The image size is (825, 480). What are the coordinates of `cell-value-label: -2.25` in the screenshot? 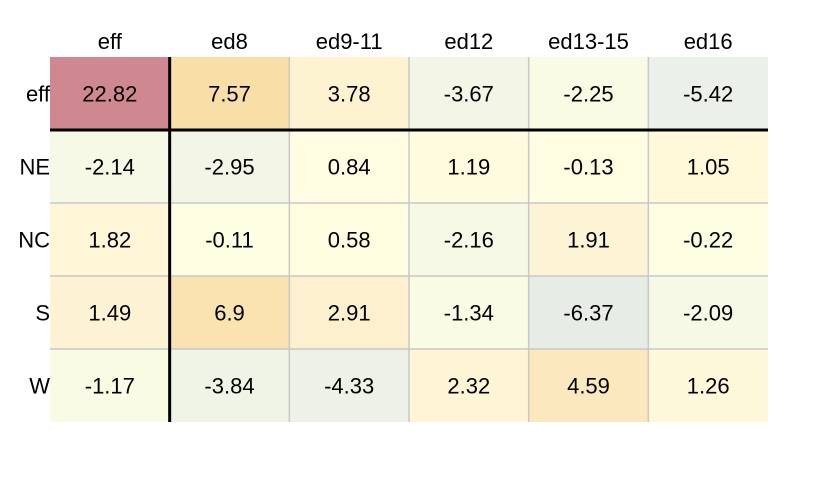 It's located at (588, 94).